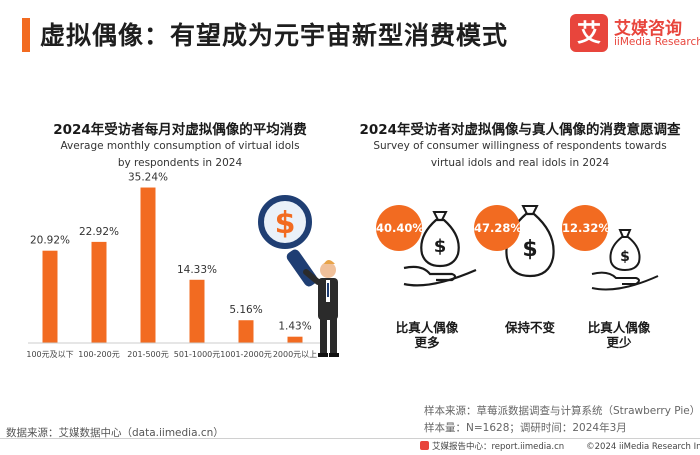 The height and width of the screenshot is (455, 700). Describe the element at coordinates (26, 35) in the screenshot. I see `title-accent-bar` at that location.